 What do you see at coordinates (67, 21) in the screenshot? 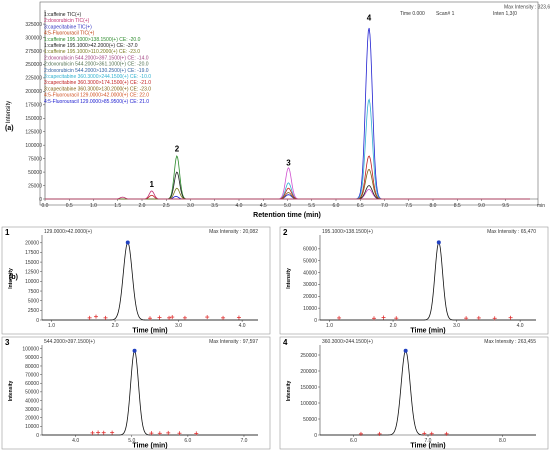
I see `legend-entry: 2:doxorubicin TIC(+)` at bounding box center [67, 21].